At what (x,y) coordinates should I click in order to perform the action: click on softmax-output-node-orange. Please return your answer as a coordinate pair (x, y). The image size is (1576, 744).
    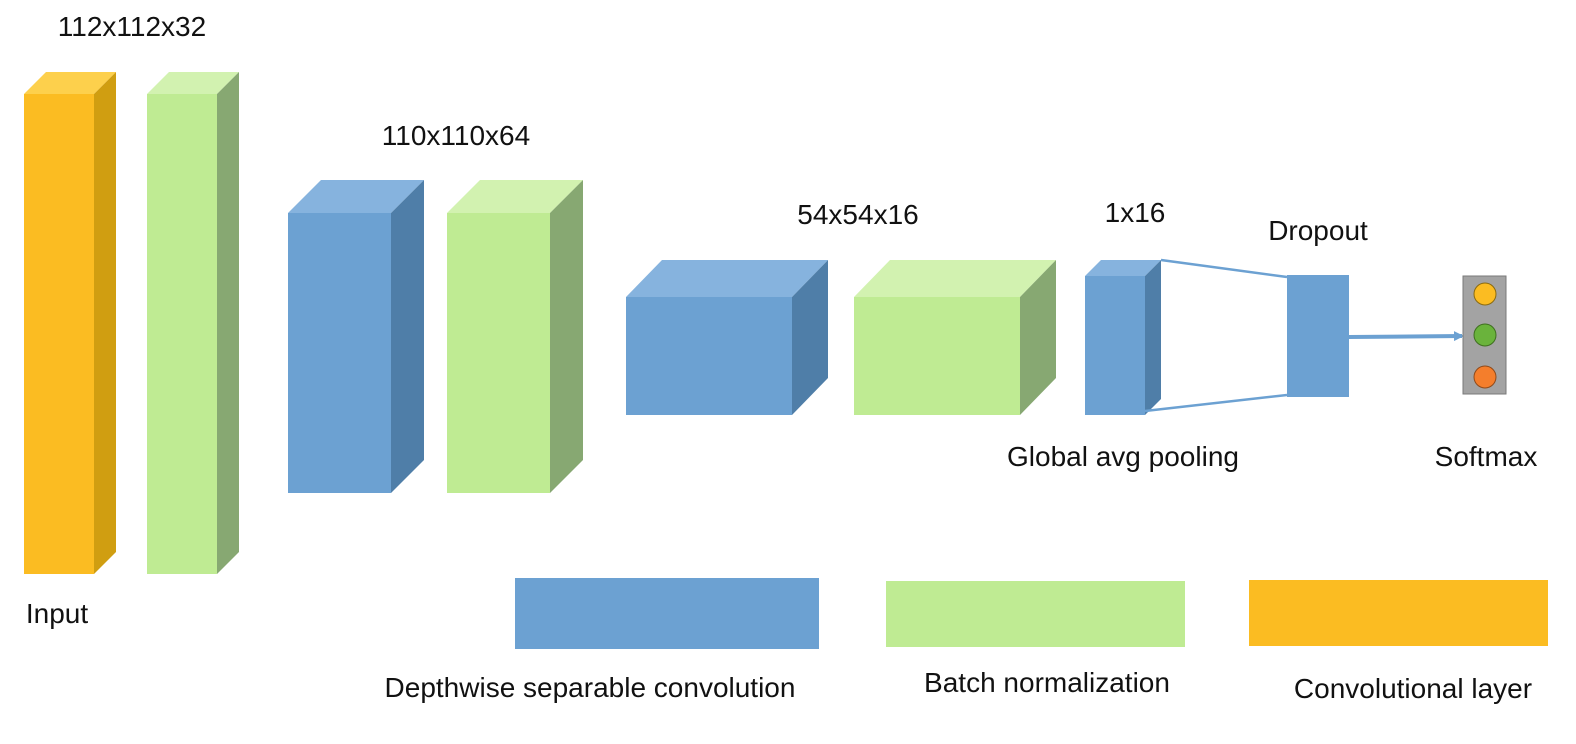
    Looking at the image, I should click on (1485, 377).